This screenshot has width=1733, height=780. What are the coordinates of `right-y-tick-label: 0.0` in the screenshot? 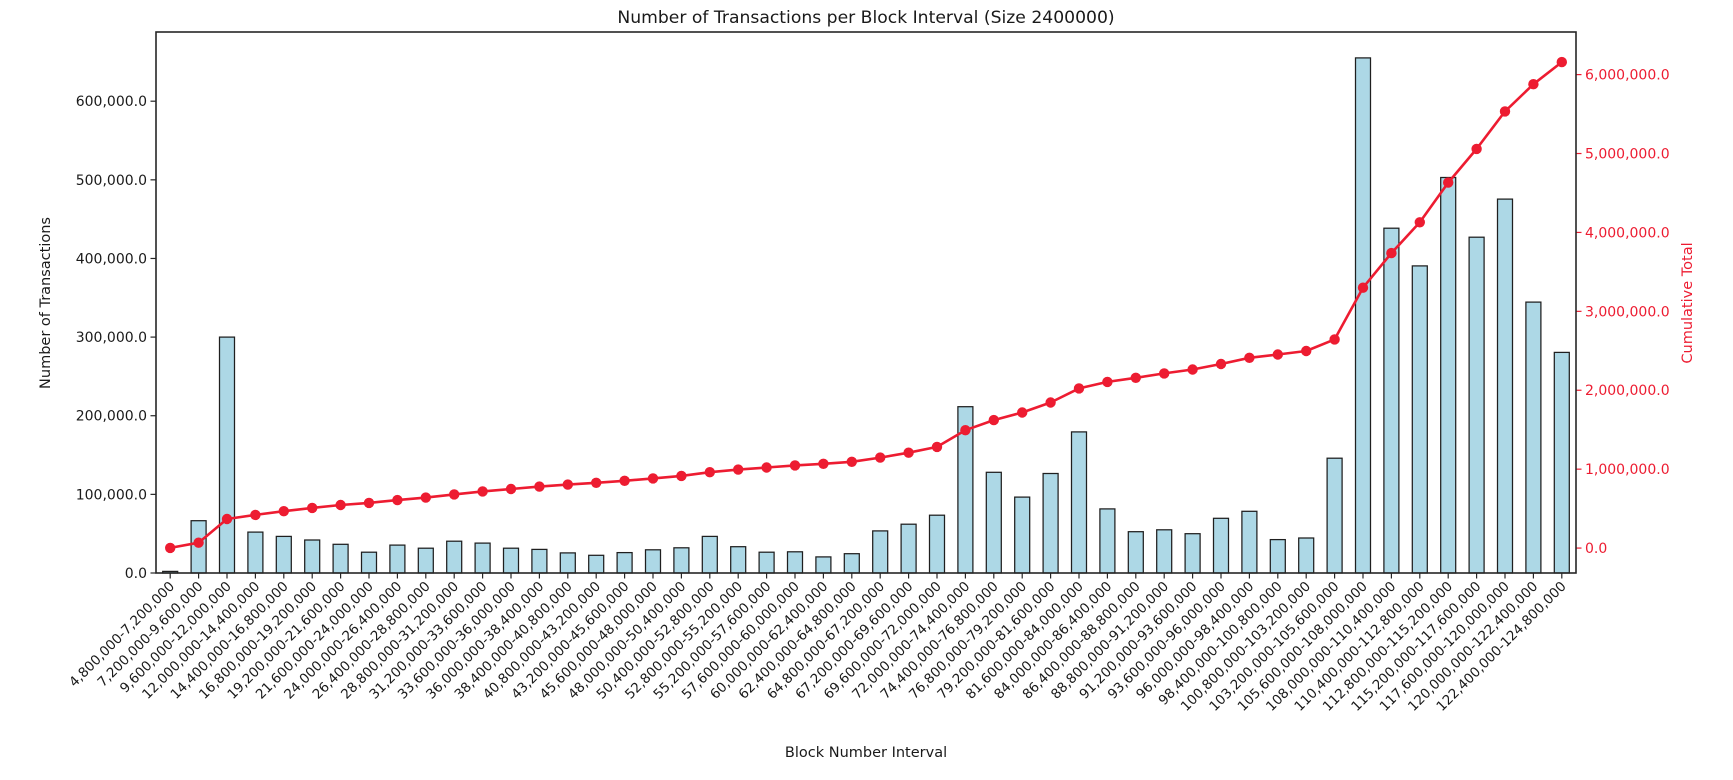 It's located at (1596, 549).